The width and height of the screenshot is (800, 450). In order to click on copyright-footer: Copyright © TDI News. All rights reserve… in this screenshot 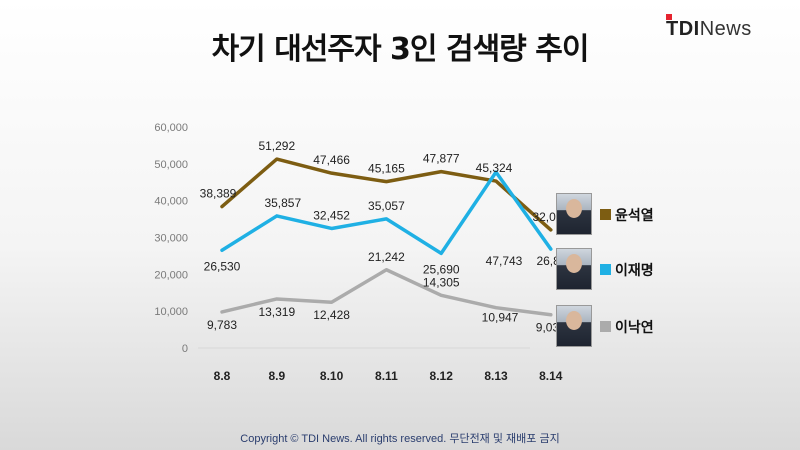, I will do `click(400, 439)`.